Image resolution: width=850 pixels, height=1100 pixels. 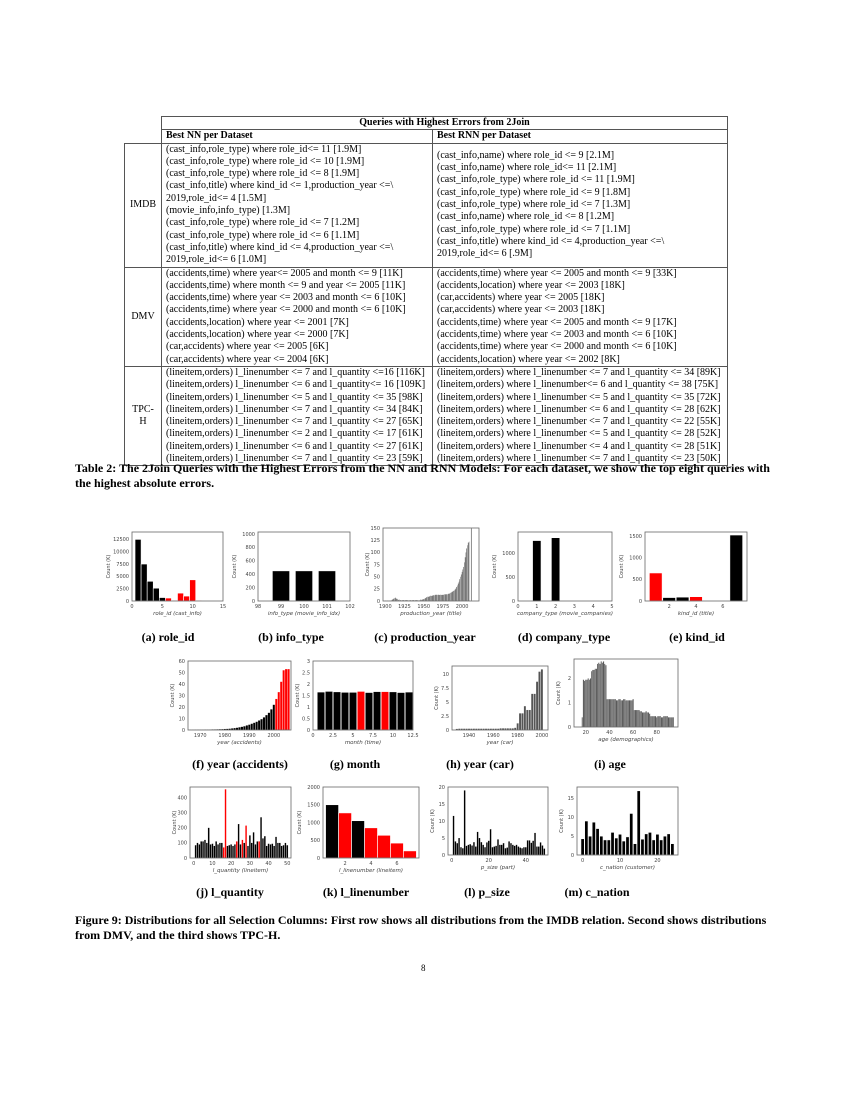 I want to click on y-tick-label: 0, so click(x=447, y=731).